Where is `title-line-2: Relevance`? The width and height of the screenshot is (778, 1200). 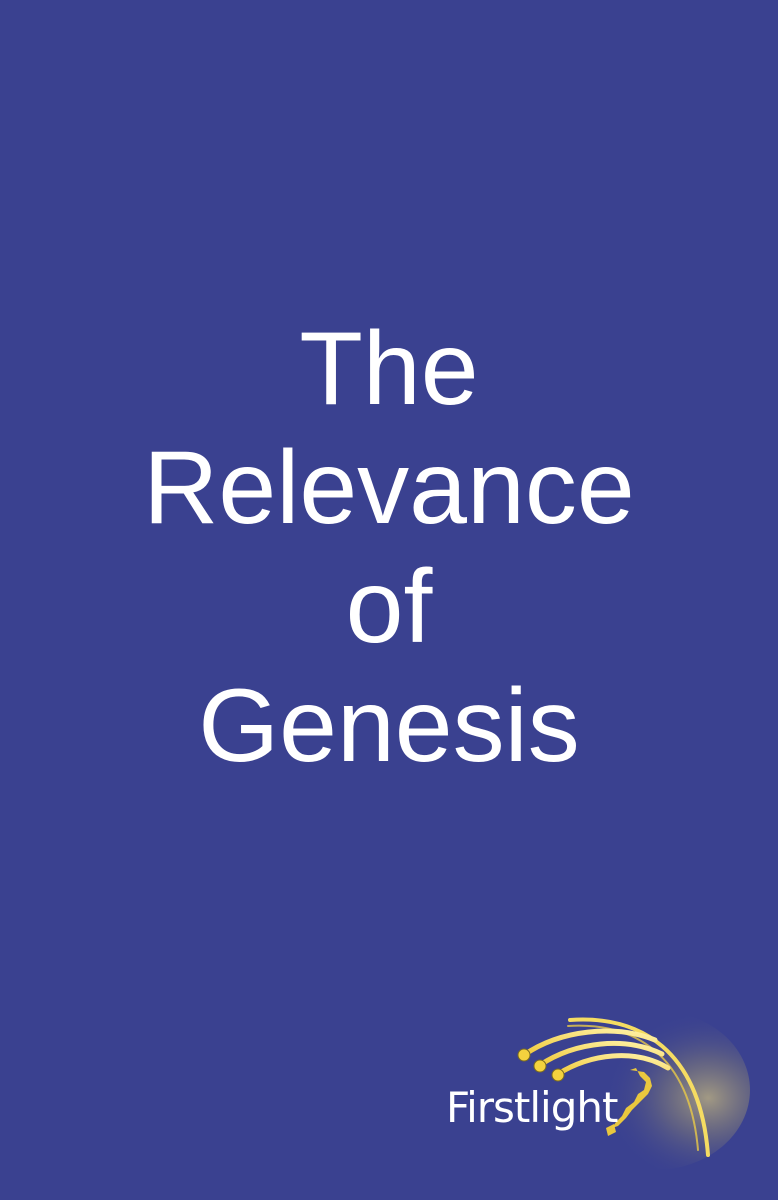 title-line-2: Relevance is located at coordinates (389, 488).